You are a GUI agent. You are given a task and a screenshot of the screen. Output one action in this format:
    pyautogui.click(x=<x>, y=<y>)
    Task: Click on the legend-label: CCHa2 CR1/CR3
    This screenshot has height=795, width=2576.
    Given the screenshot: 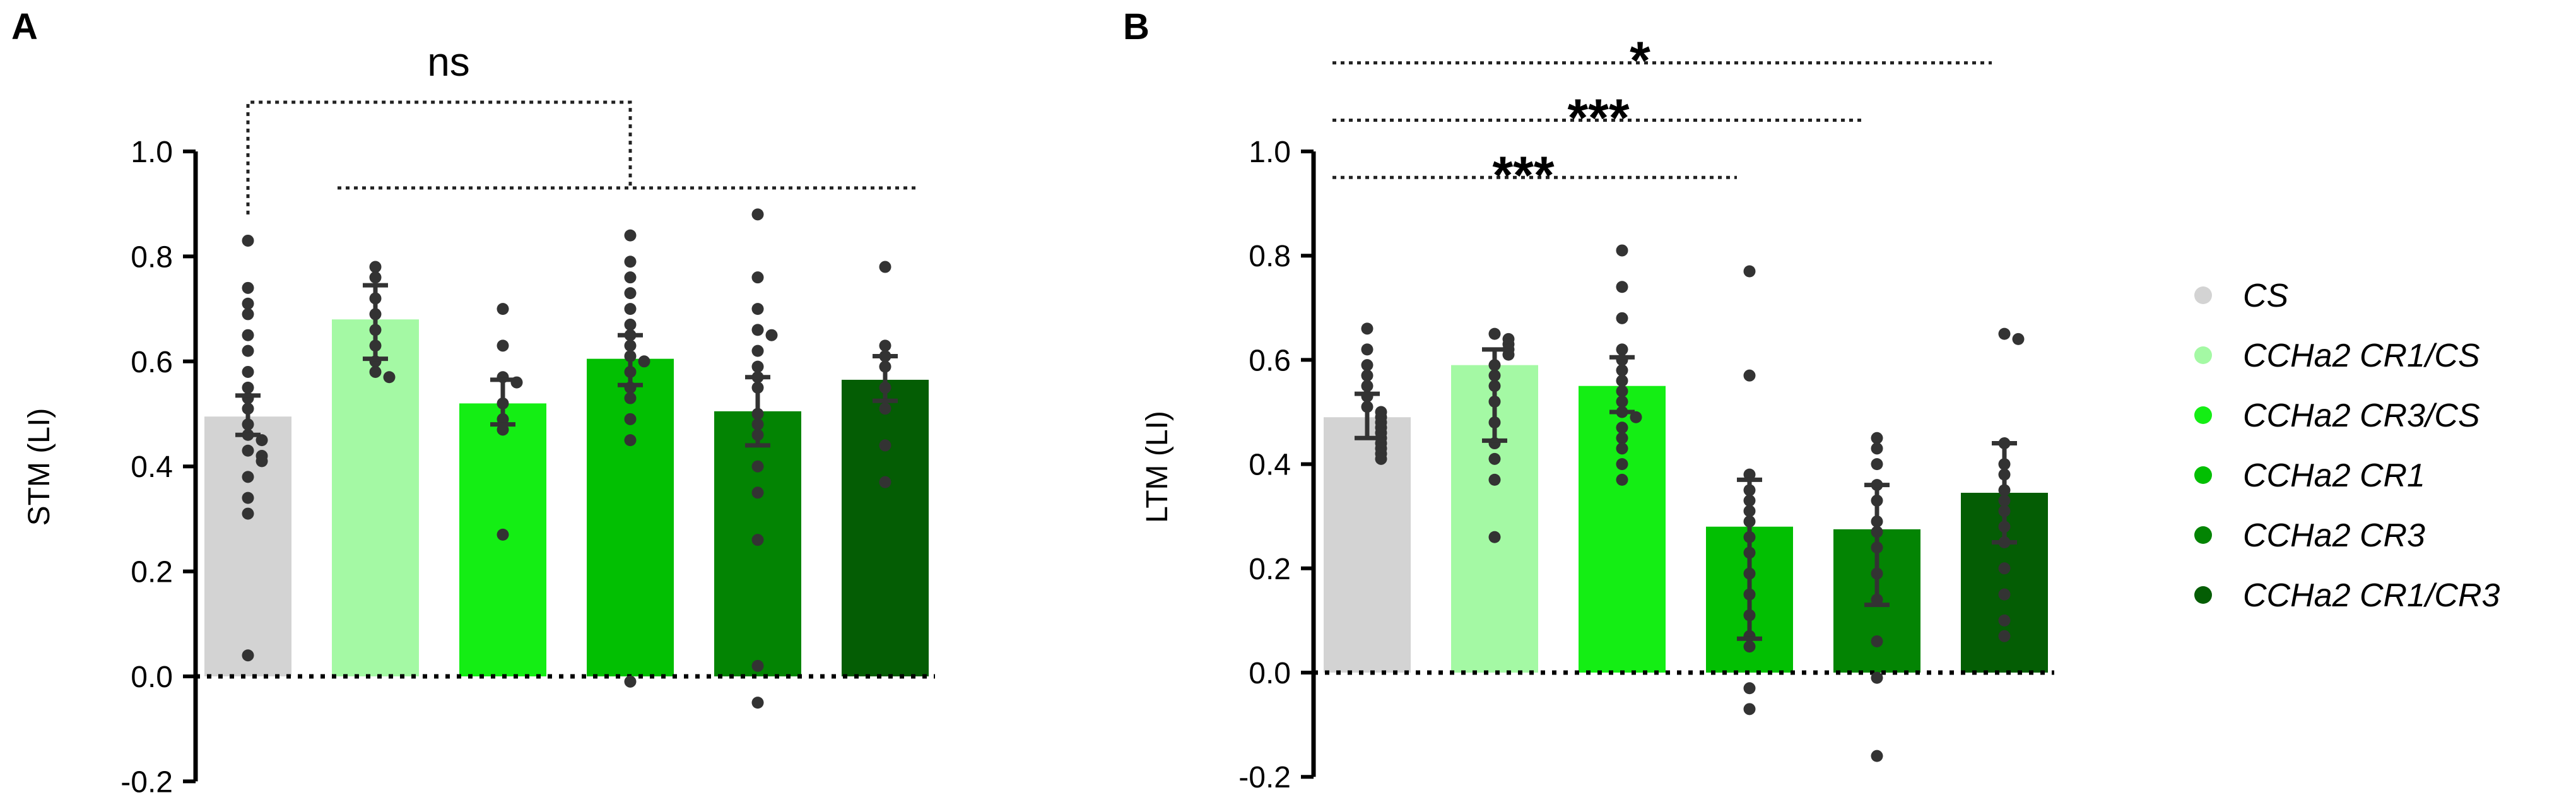 What is the action you would take?
    pyautogui.click(x=2371, y=595)
    